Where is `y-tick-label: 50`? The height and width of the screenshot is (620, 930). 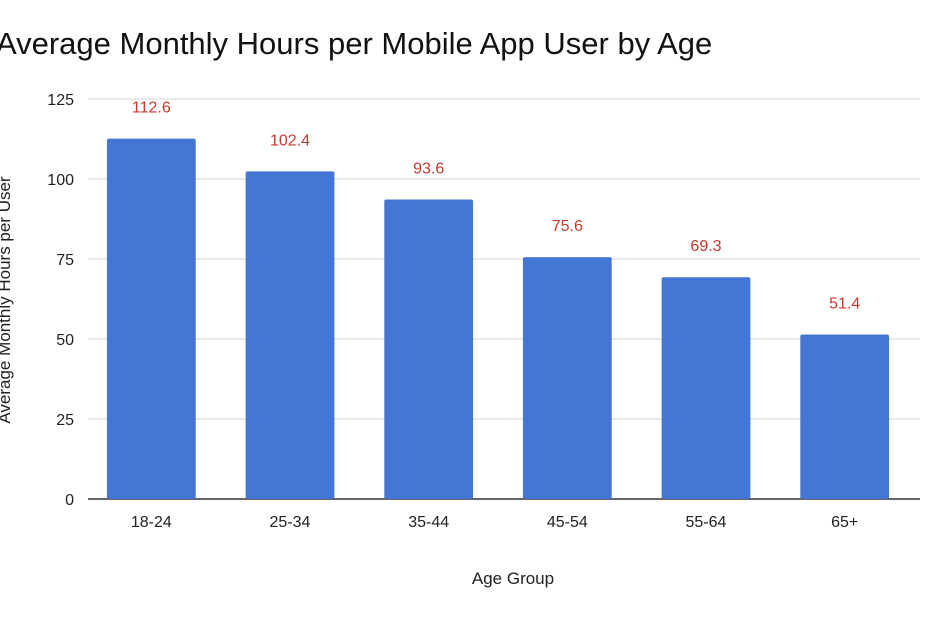 y-tick-label: 50 is located at coordinates (65, 340).